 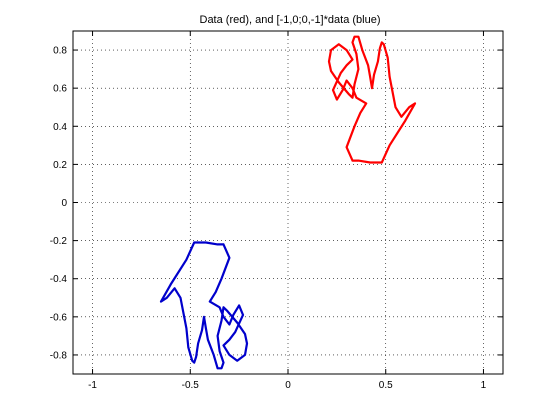 What do you see at coordinates (290, 20) in the screenshot?
I see `chart-title: Data (red), and [-1,0;0,-1]*data (blue)` at bounding box center [290, 20].